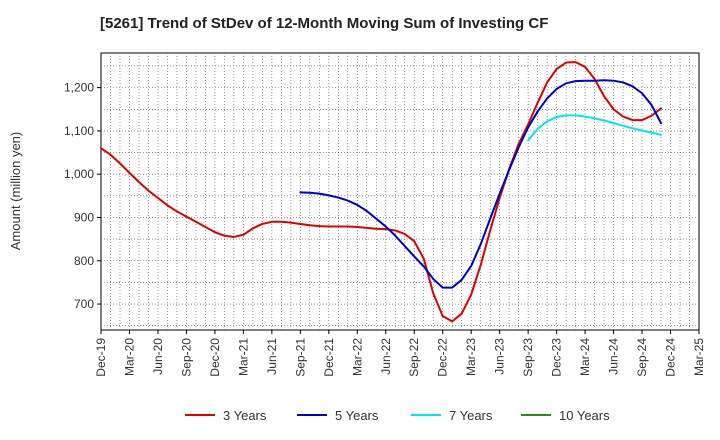 This screenshot has height=440, width=720. What do you see at coordinates (357, 357) in the screenshot?
I see `x-tick-label: Mar-22` at bounding box center [357, 357].